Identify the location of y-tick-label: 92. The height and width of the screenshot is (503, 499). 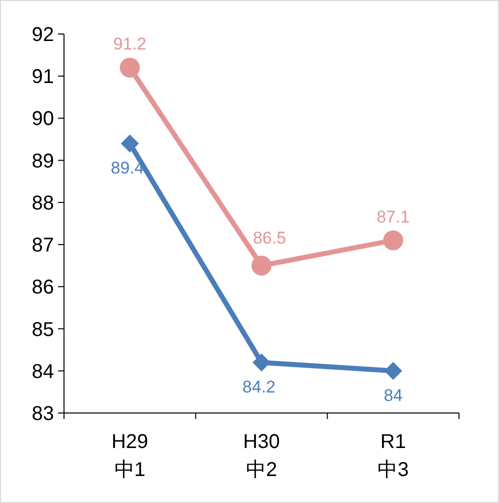
(43, 35).